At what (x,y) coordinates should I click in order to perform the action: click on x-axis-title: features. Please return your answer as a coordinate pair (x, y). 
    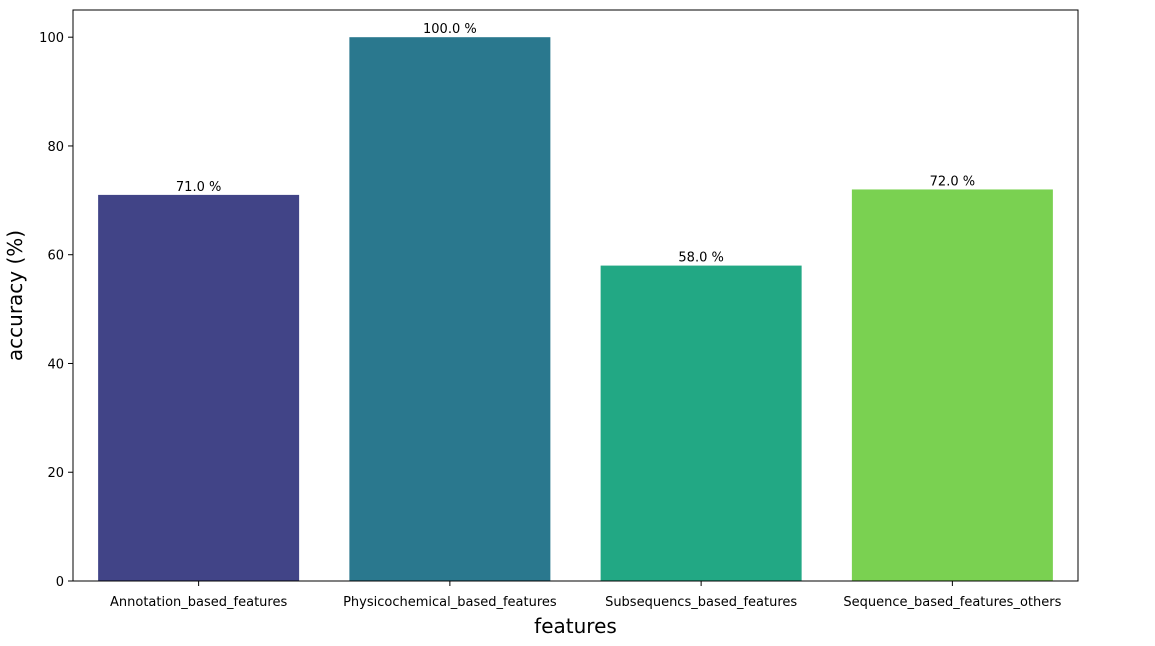
    Looking at the image, I should click on (575, 626).